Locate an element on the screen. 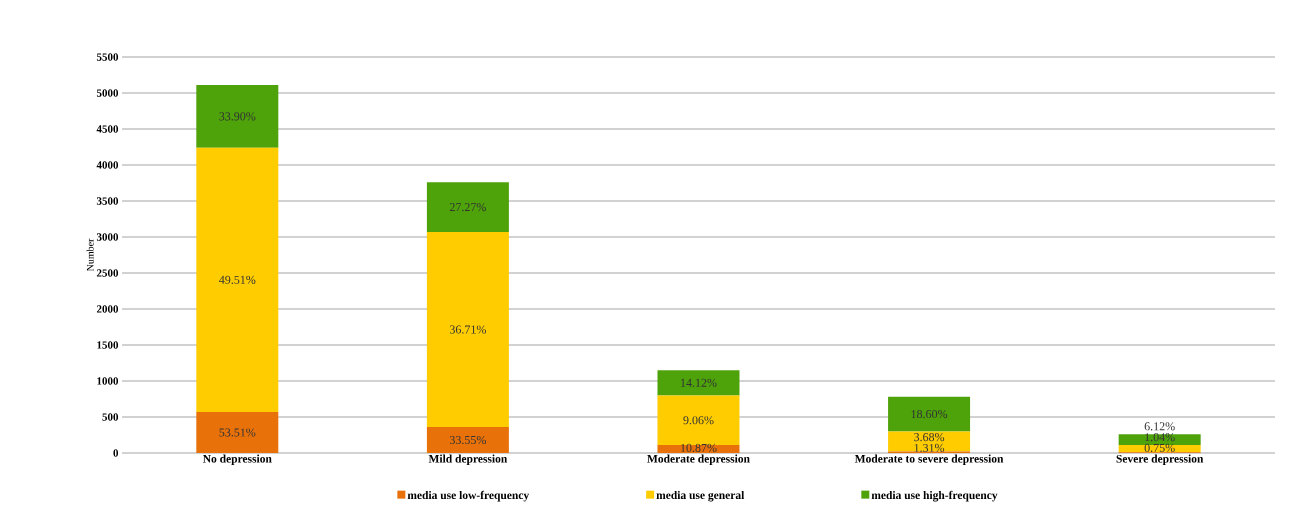 The width and height of the screenshot is (1290, 521). y-tick-label: 4000 is located at coordinates (107, 165).